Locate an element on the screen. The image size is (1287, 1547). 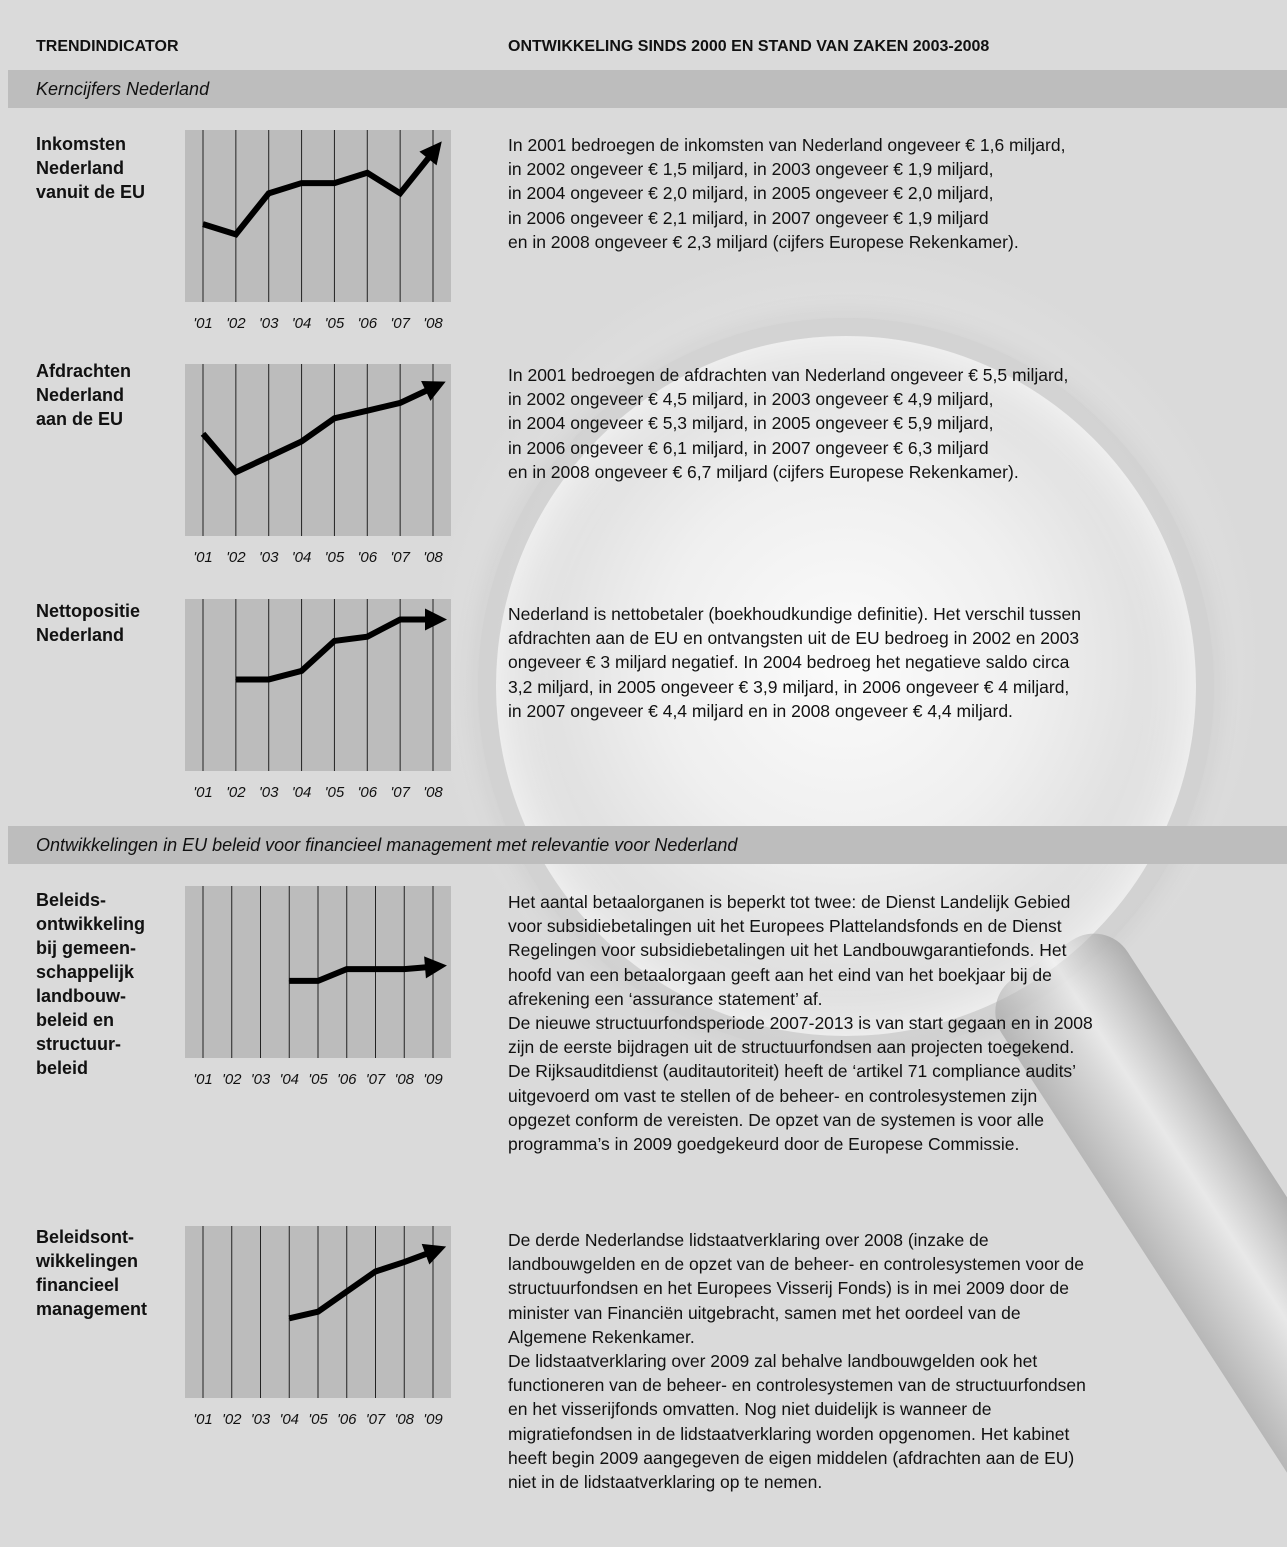
column-header-indicator: TRENDINDICATOR is located at coordinates (107, 46).